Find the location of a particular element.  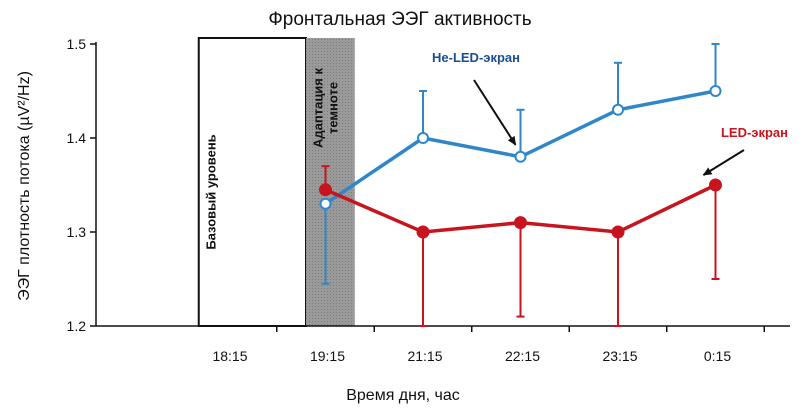

x-tick-label: 23:15 is located at coordinates (619, 356).